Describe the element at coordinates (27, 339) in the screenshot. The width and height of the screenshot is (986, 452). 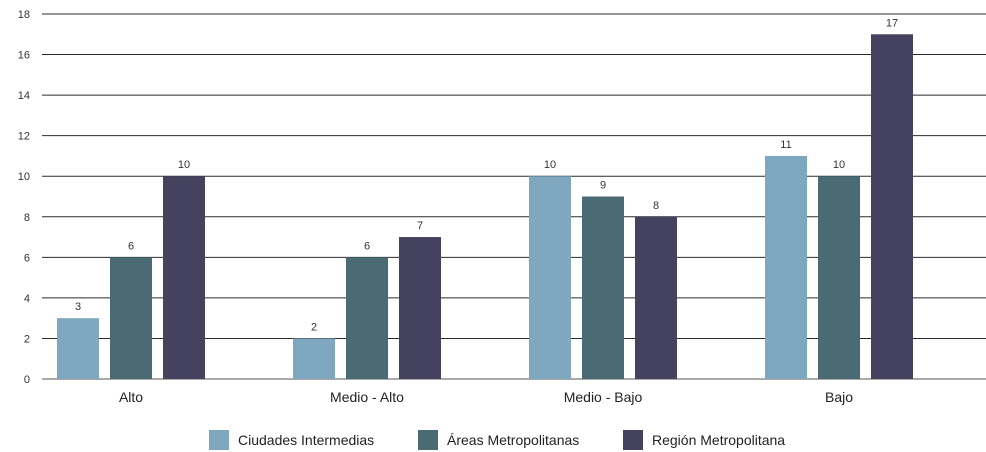
I see `y-tick-label: 2` at that location.